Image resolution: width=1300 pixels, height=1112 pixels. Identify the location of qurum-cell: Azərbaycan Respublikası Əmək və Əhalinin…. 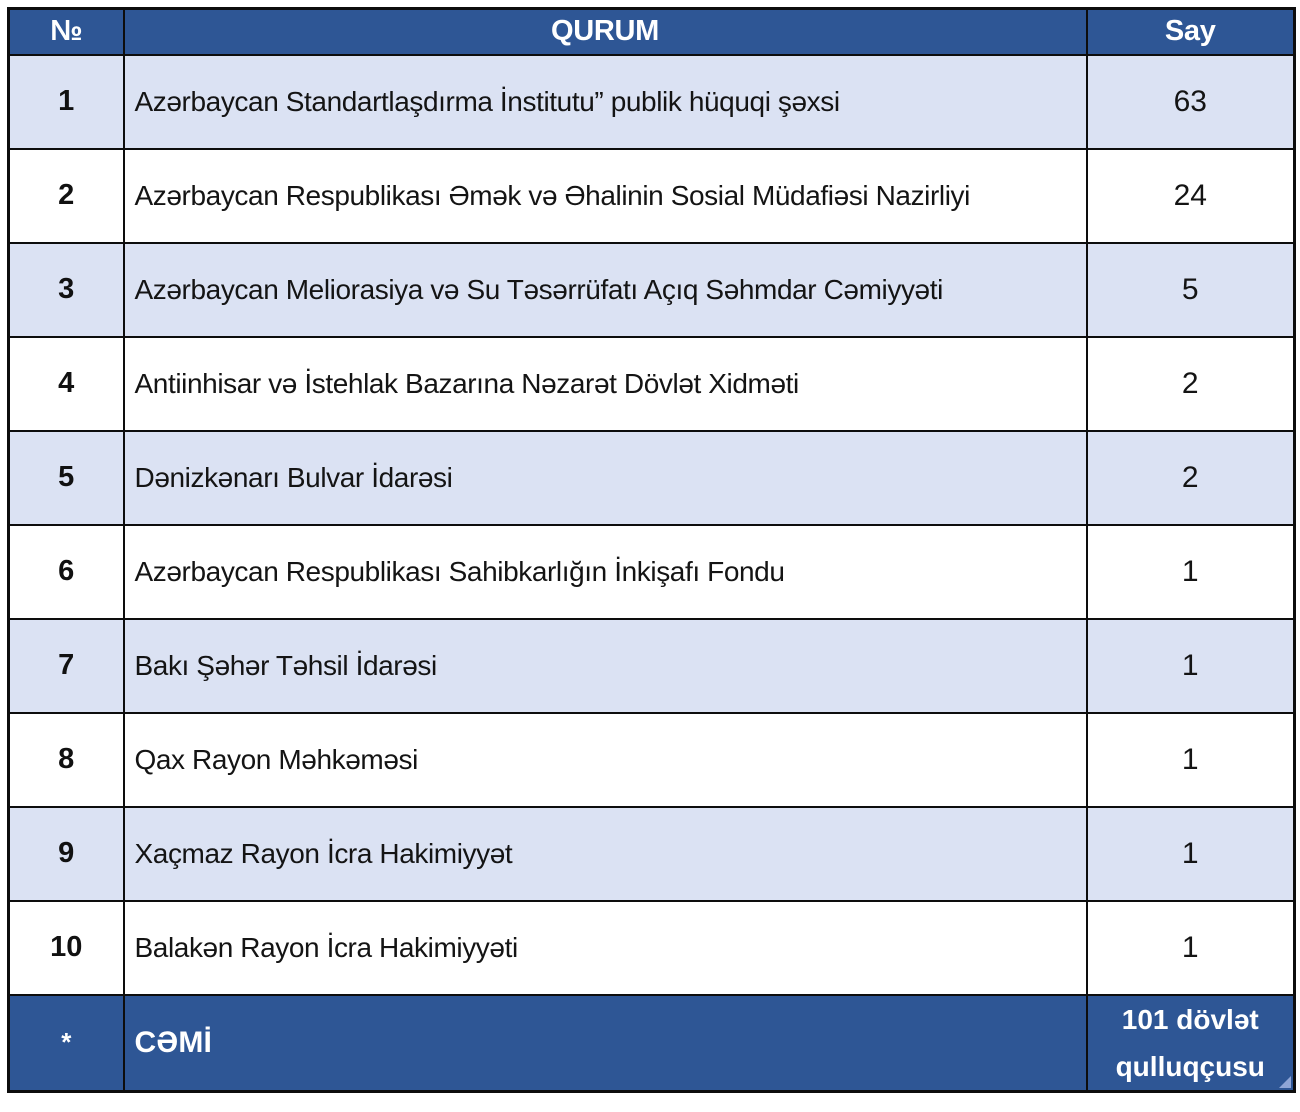
(605, 195).